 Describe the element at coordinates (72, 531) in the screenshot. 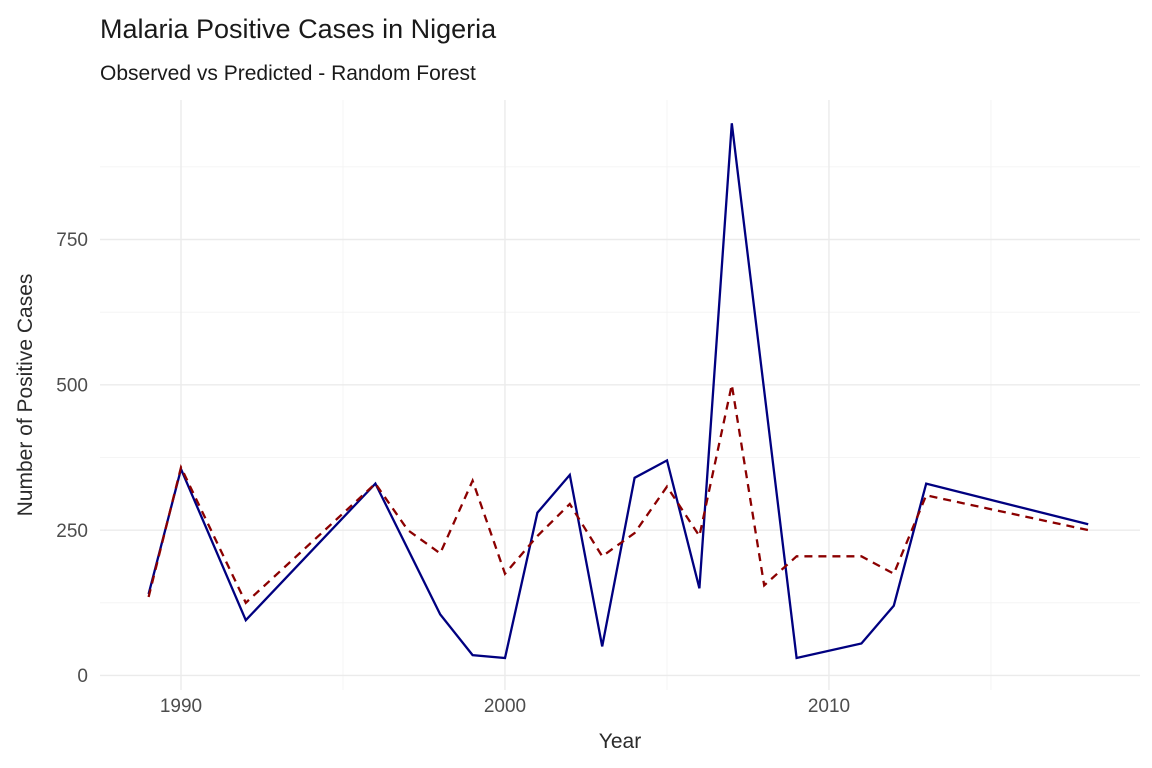

I see `y-axis-tick-label: 250` at that location.